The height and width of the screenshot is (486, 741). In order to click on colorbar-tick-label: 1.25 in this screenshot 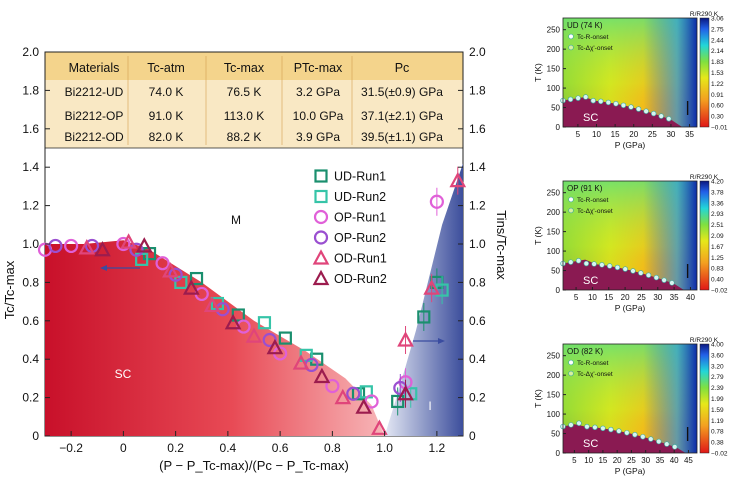, I will do `click(717, 258)`.